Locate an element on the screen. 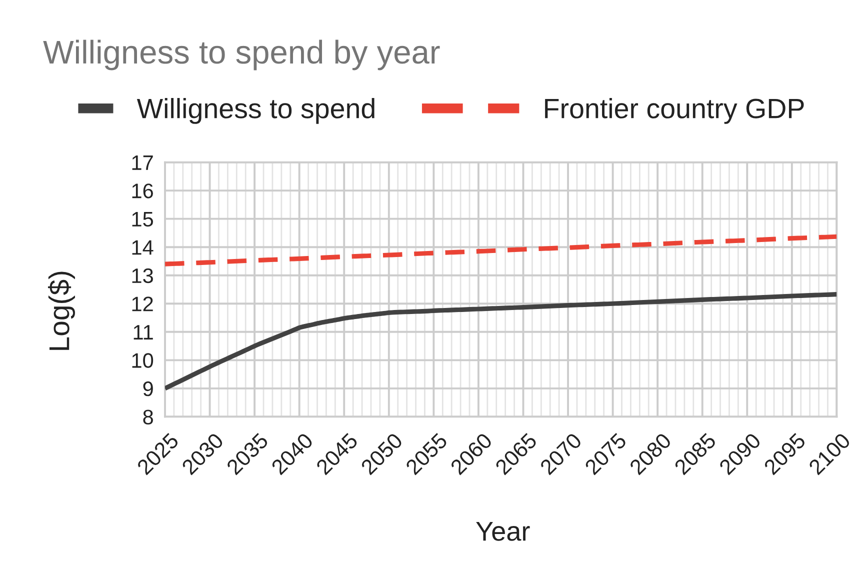 This screenshot has width=856, height=577. legend-label: Frontier country GDP is located at coordinates (674, 111).